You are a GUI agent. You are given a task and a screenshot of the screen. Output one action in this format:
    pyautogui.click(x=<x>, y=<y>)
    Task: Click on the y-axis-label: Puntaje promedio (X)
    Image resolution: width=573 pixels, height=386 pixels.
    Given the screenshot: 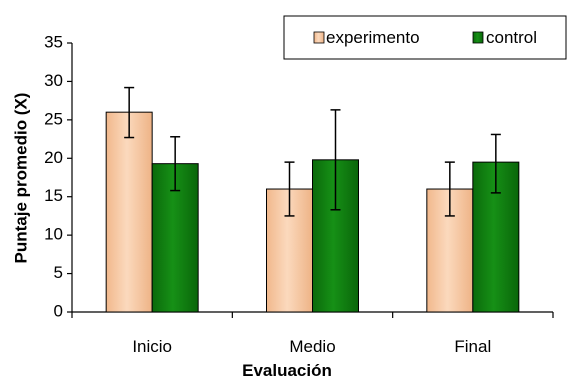 What is the action you would take?
    pyautogui.click(x=20, y=178)
    